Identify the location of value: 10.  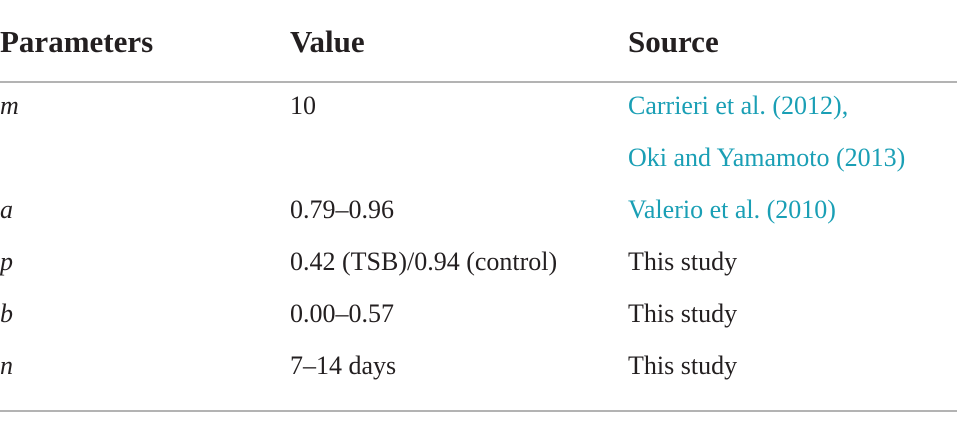
(303, 105).